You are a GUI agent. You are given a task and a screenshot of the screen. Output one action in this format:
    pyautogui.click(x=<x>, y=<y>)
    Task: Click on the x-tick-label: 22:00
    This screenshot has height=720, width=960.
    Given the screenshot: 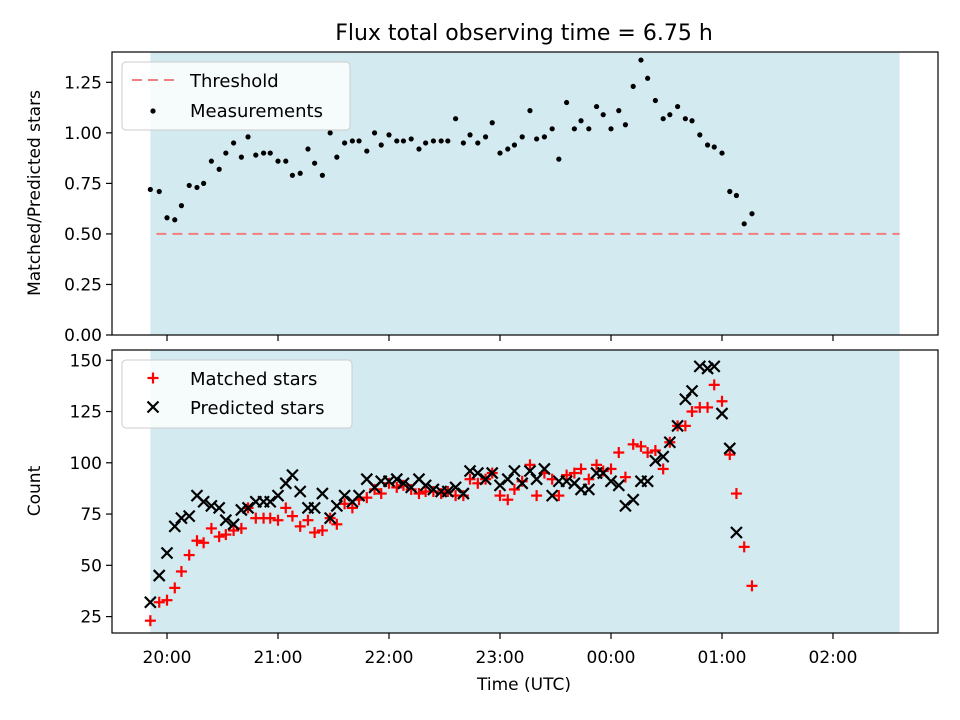 What is the action you would take?
    pyautogui.click(x=389, y=658)
    